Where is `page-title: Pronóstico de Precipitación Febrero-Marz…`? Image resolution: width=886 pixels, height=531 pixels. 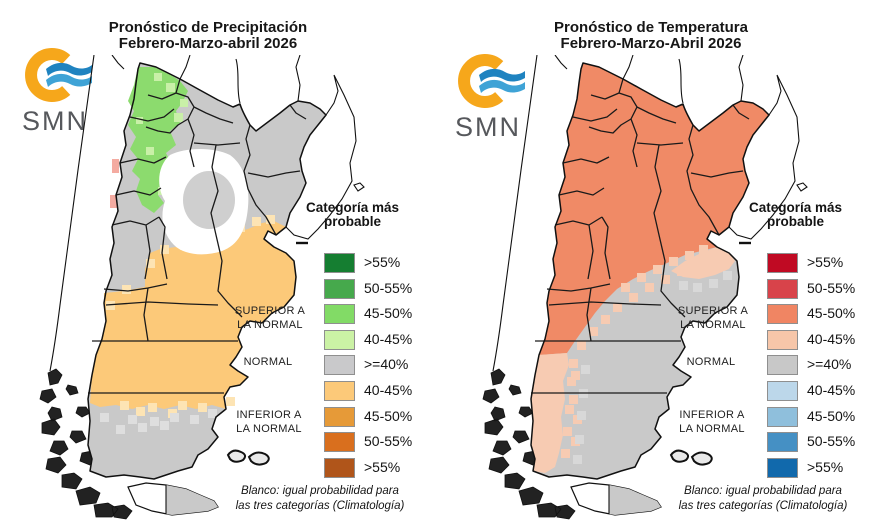
page-title: Pronóstico de Precipitación Febrero-Marz… is located at coordinates (208, 35).